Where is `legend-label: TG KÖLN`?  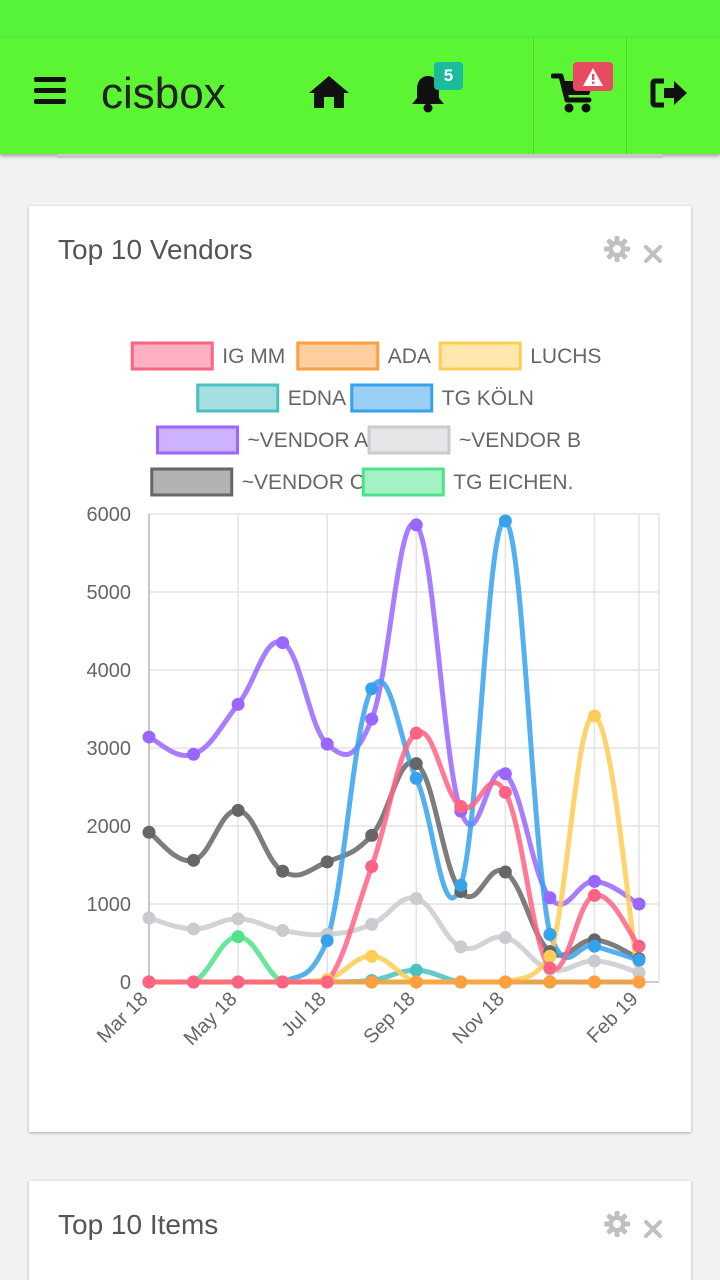
legend-label: TG KÖLN is located at coordinates (488, 398).